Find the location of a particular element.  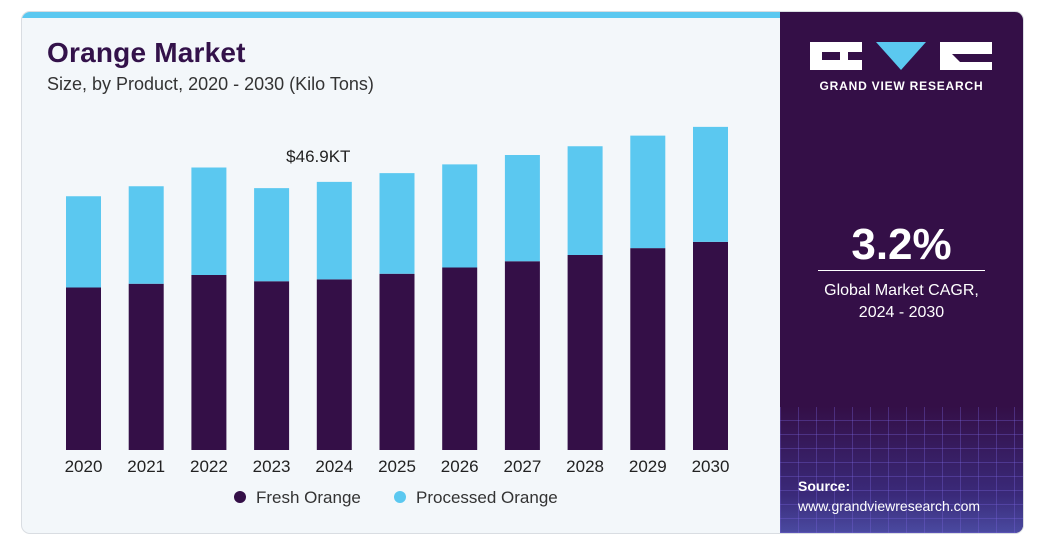

bar-processed-2024 is located at coordinates (334, 230).